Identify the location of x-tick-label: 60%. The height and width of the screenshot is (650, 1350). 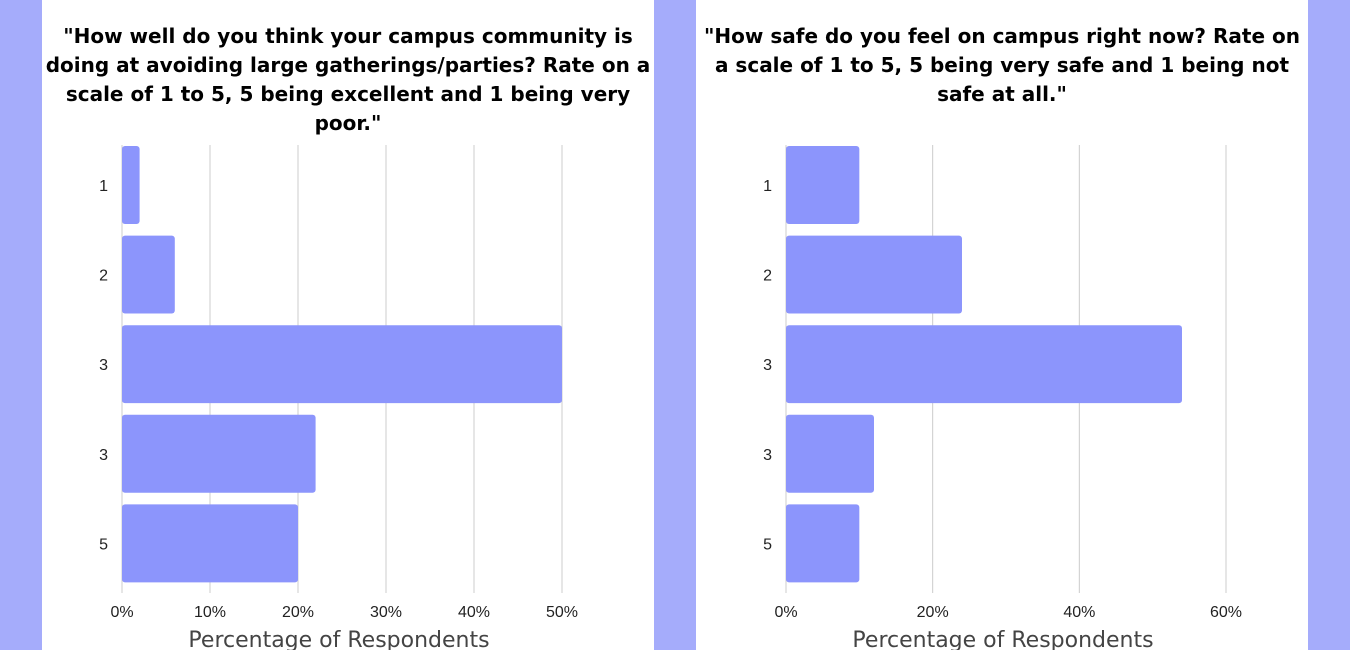
(1226, 612).